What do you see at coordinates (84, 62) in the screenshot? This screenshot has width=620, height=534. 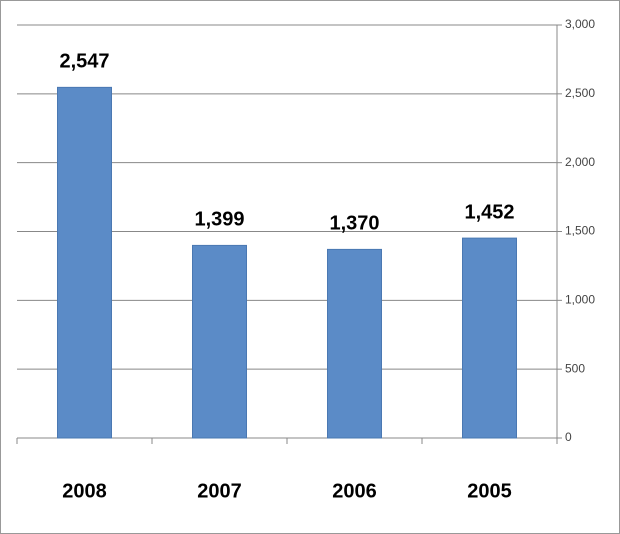 I see `data-label: 2,547` at bounding box center [84, 62].